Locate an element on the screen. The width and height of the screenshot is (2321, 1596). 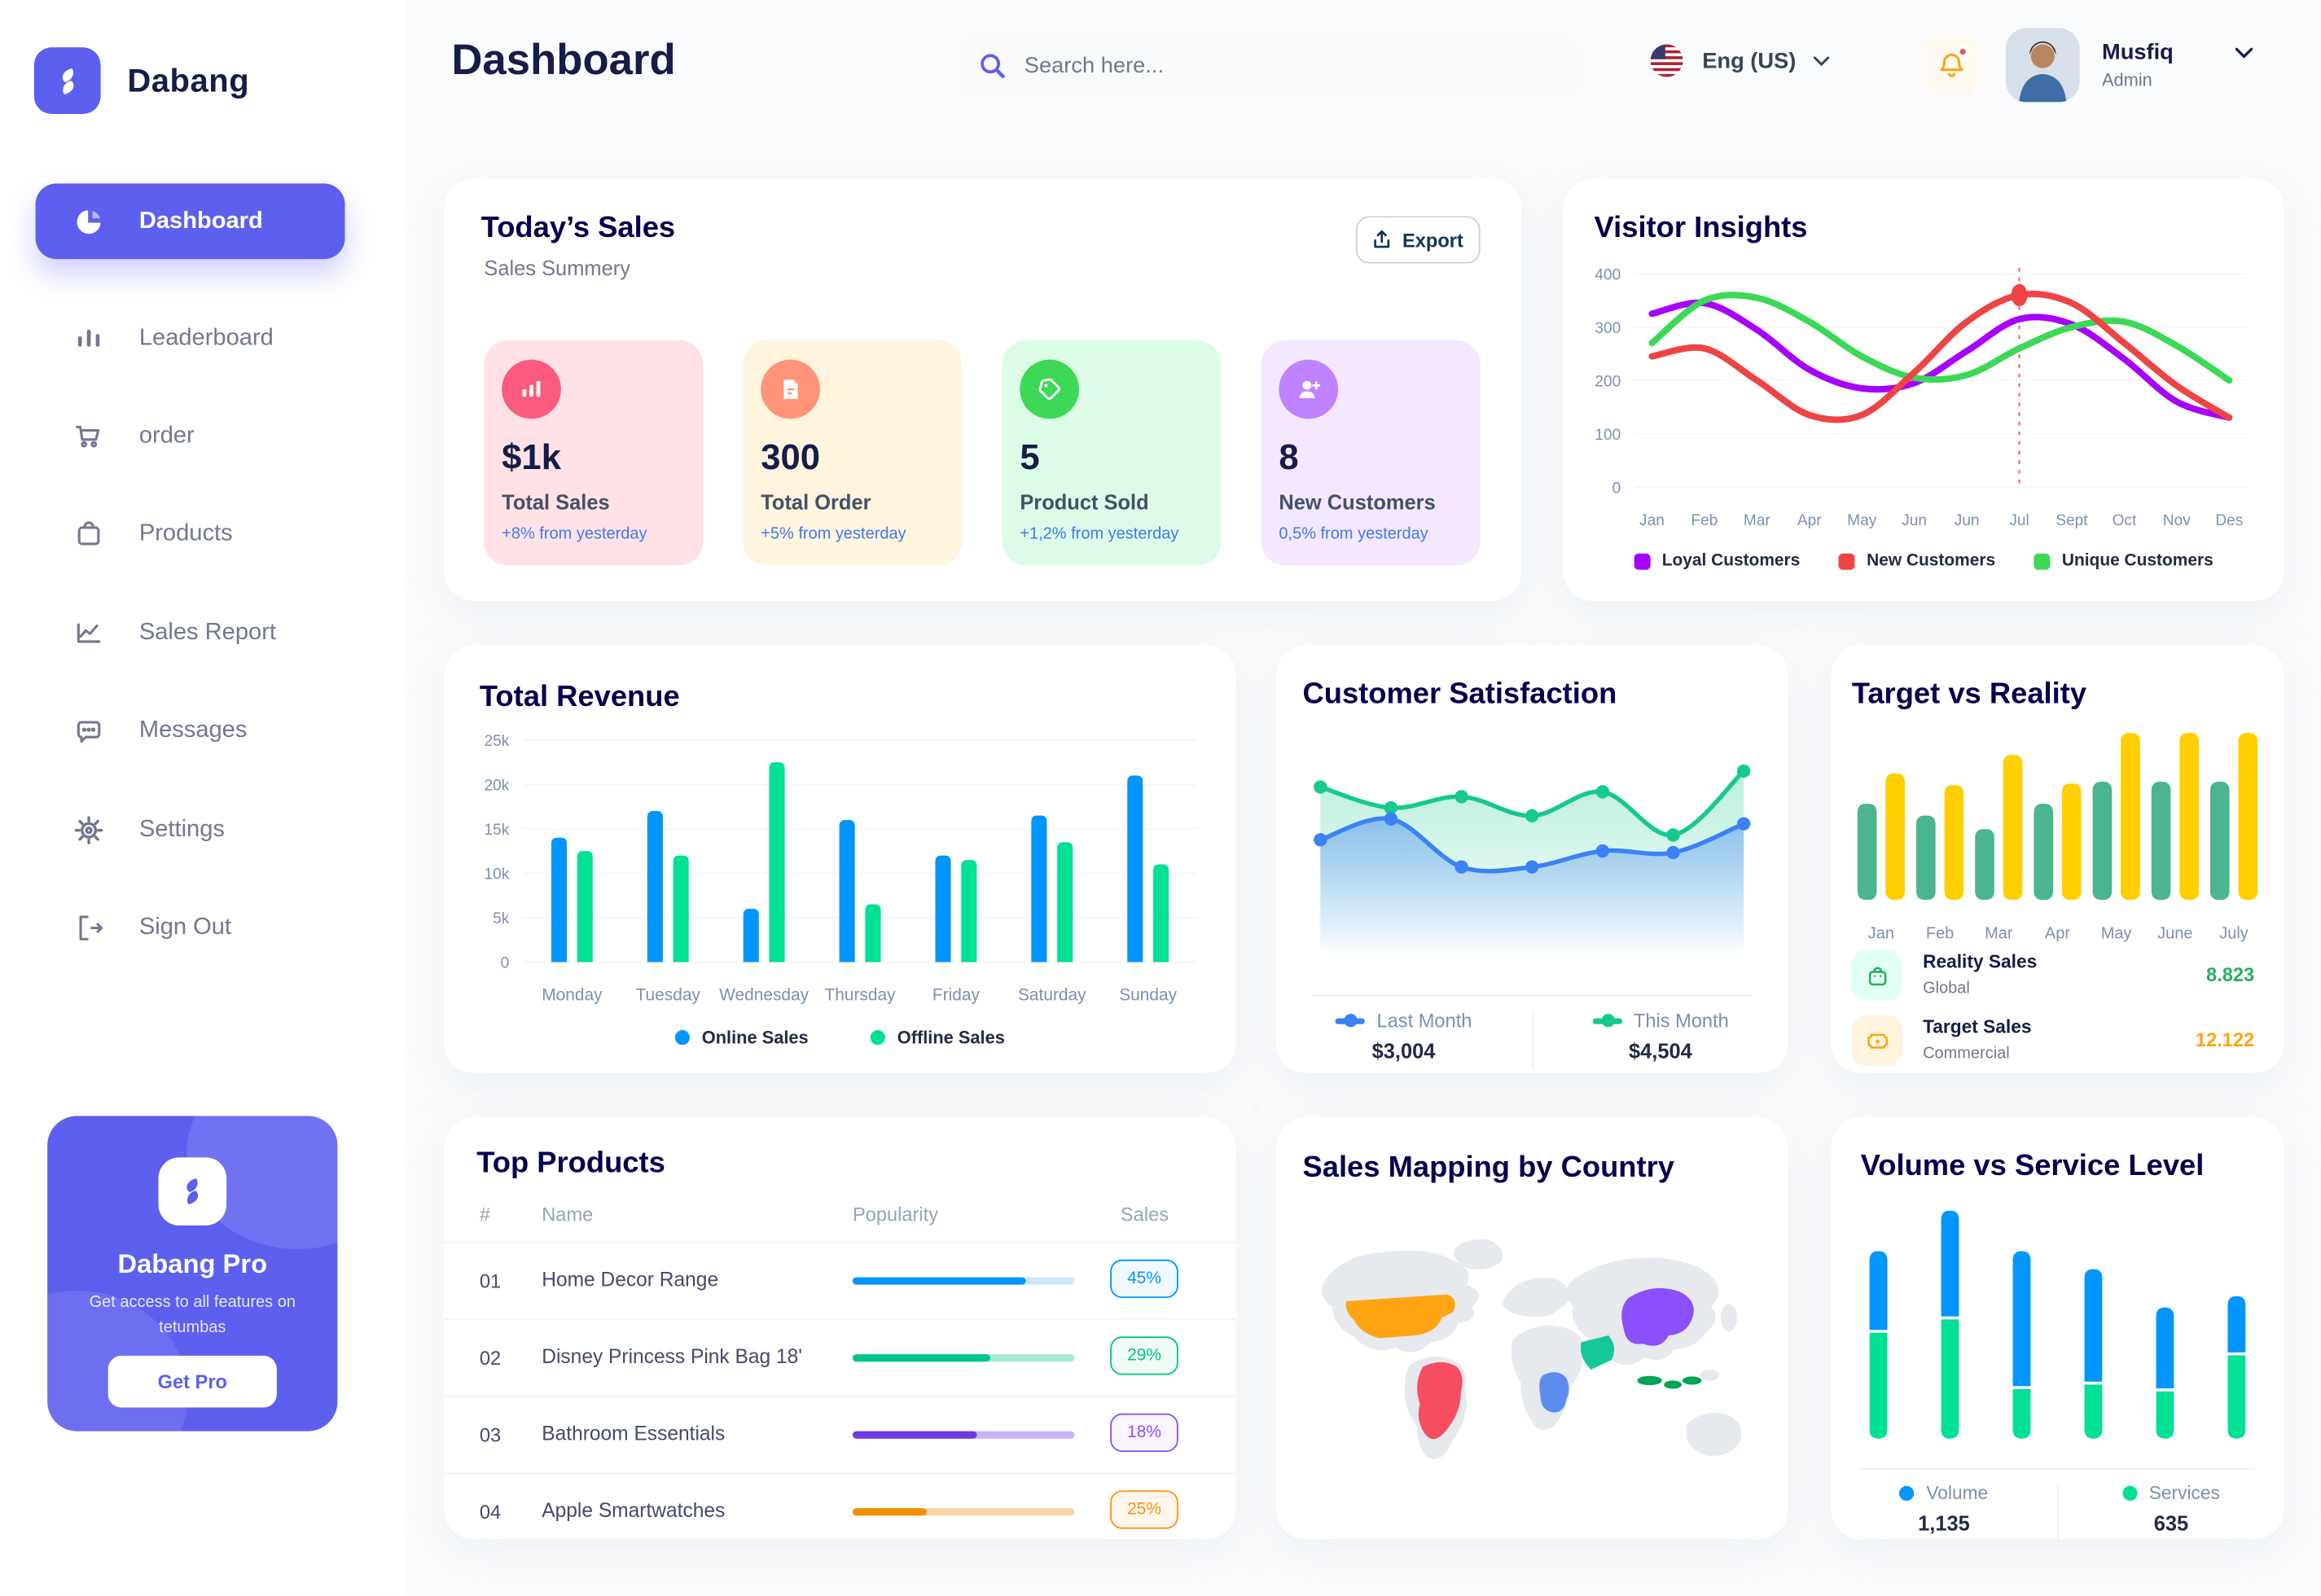
bag-icon is located at coordinates (1876, 975).